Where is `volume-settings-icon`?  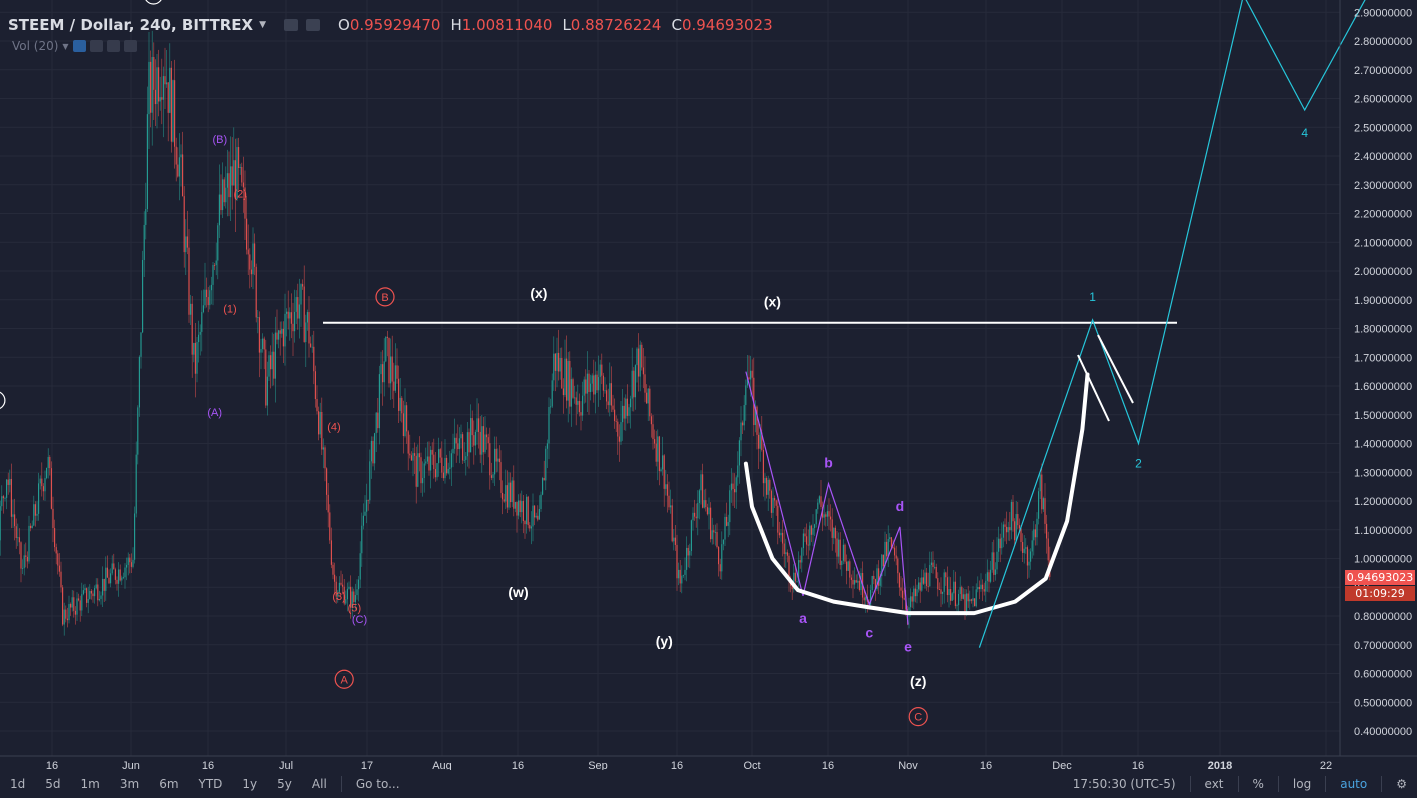
volume-settings-icon is located at coordinates (96, 46).